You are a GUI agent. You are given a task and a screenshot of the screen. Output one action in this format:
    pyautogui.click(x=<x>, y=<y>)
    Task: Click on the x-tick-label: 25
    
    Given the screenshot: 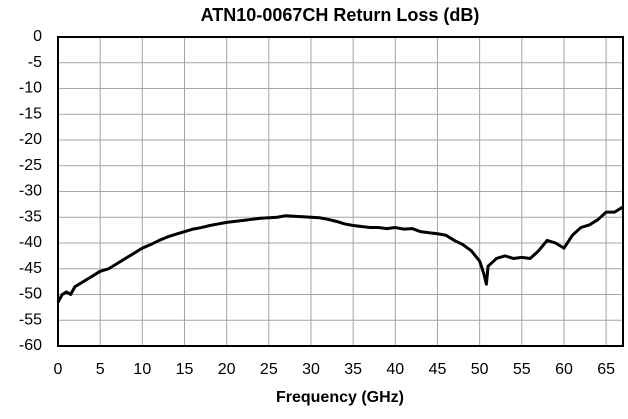 What is the action you would take?
    pyautogui.click(x=269, y=369)
    